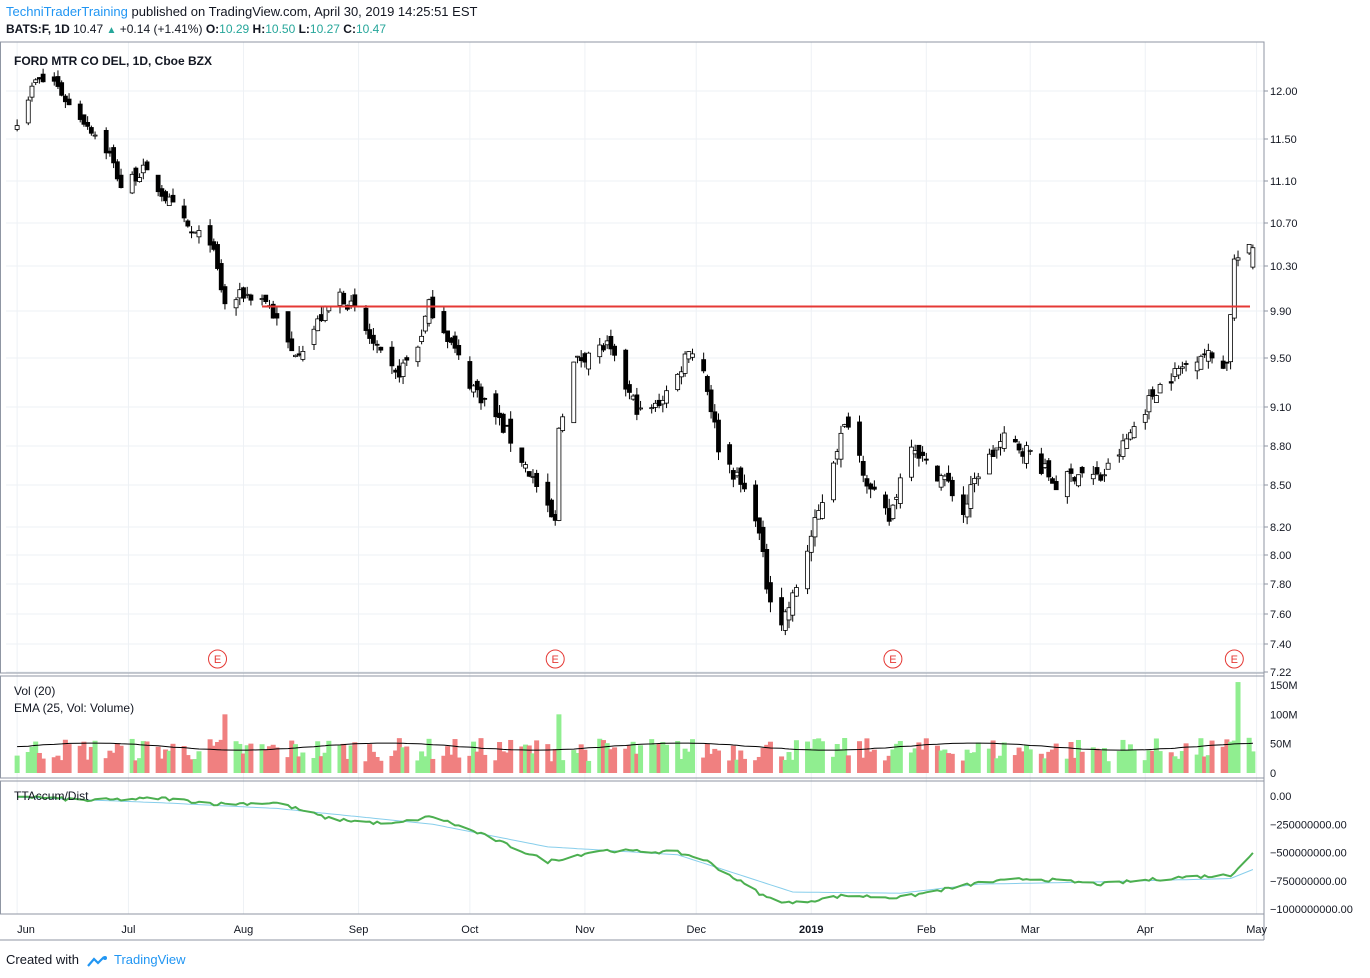 This screenshot has height=978, width=1370. Describe the element at coordinates (1284, 715) in the screenshot. I see `volume-tick-label: 100M` at that location.